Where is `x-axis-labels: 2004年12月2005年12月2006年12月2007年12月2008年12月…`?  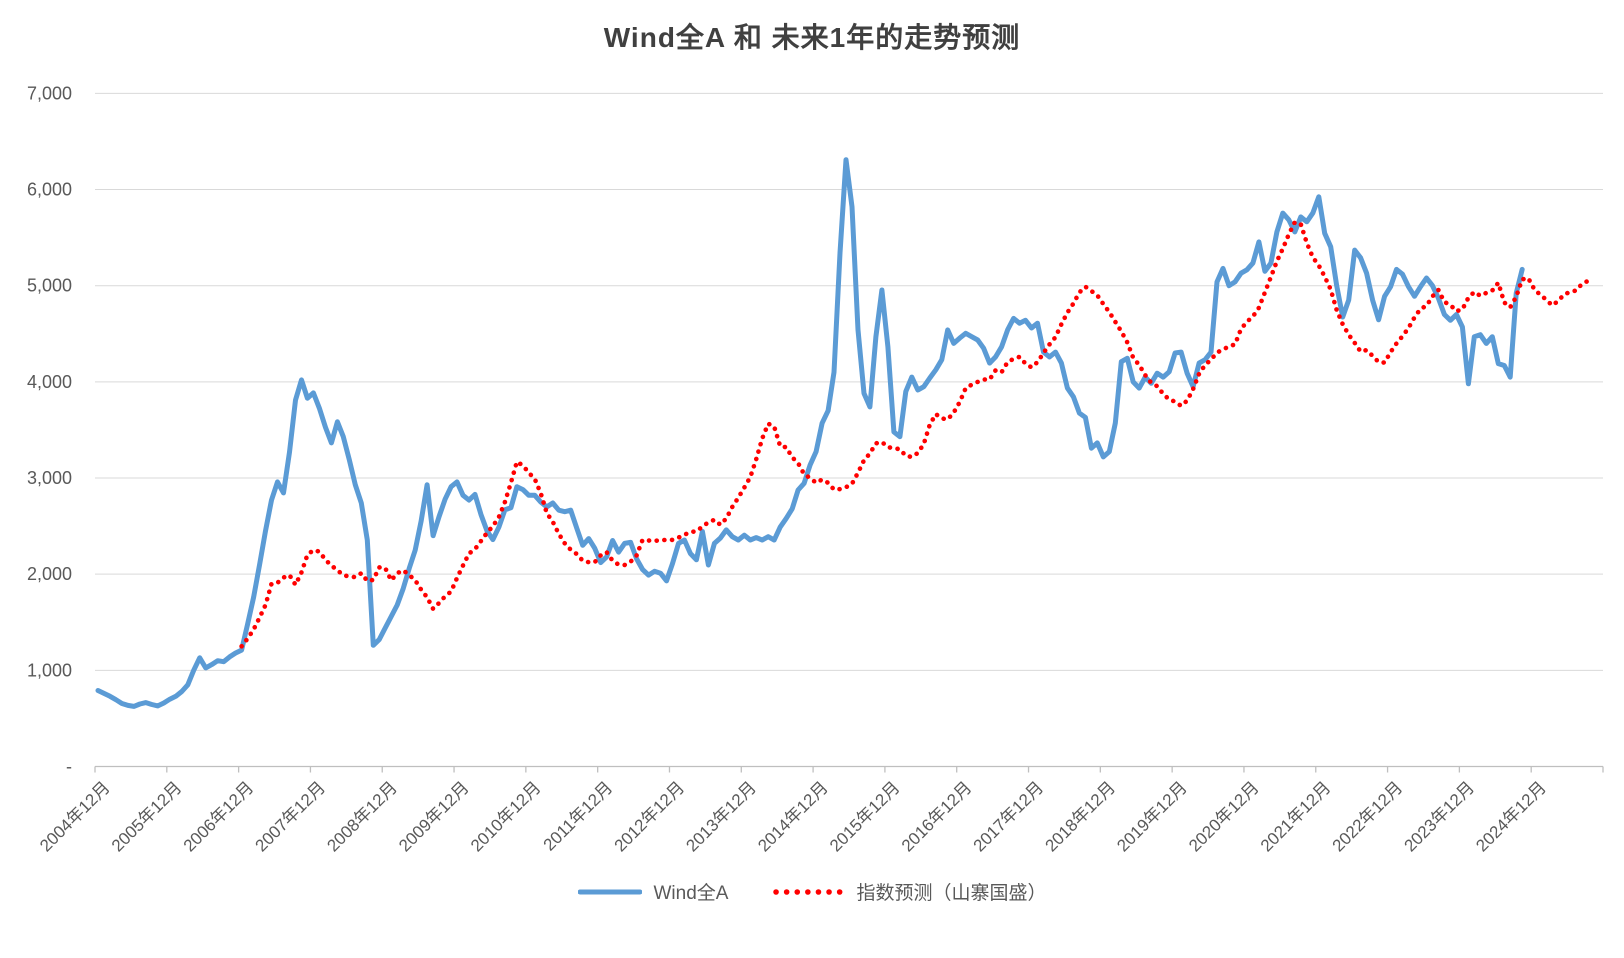 x-axis-labels: 2004年12月2005年12月2006年12月2007年12月2008年12月… is located at coordinates (793, 817).